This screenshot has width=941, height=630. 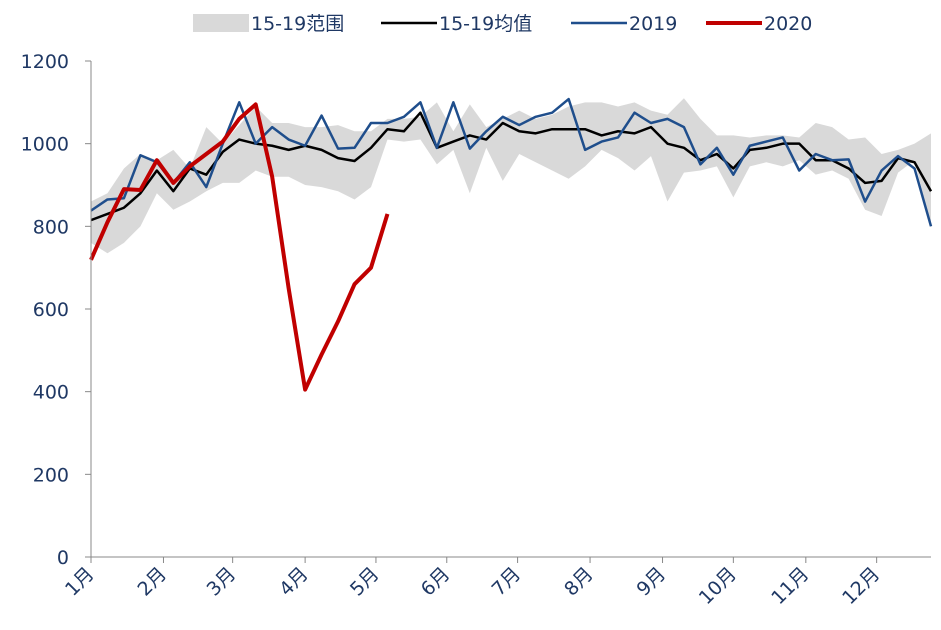 I want to click on x-tick-label: 12月, so click(x=861, y=586).